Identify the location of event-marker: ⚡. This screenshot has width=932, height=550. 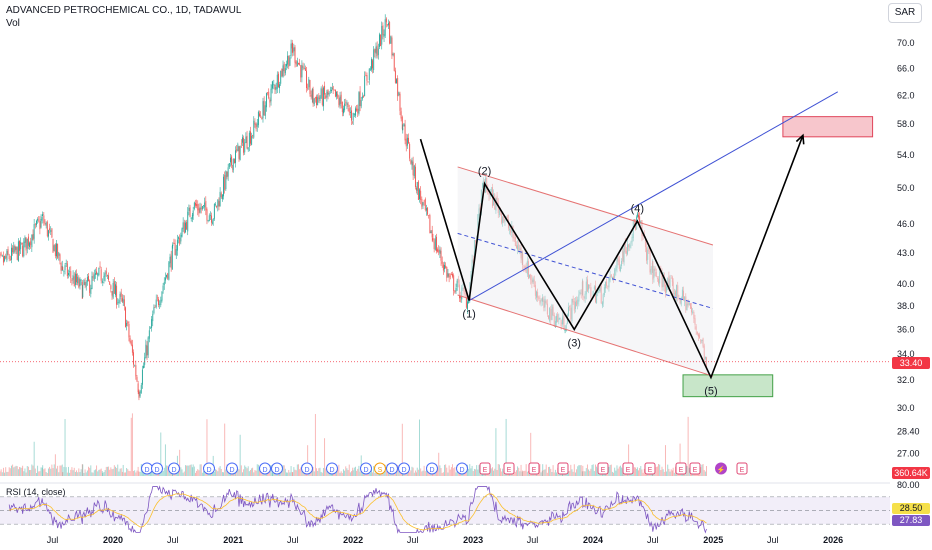
(721, 468).